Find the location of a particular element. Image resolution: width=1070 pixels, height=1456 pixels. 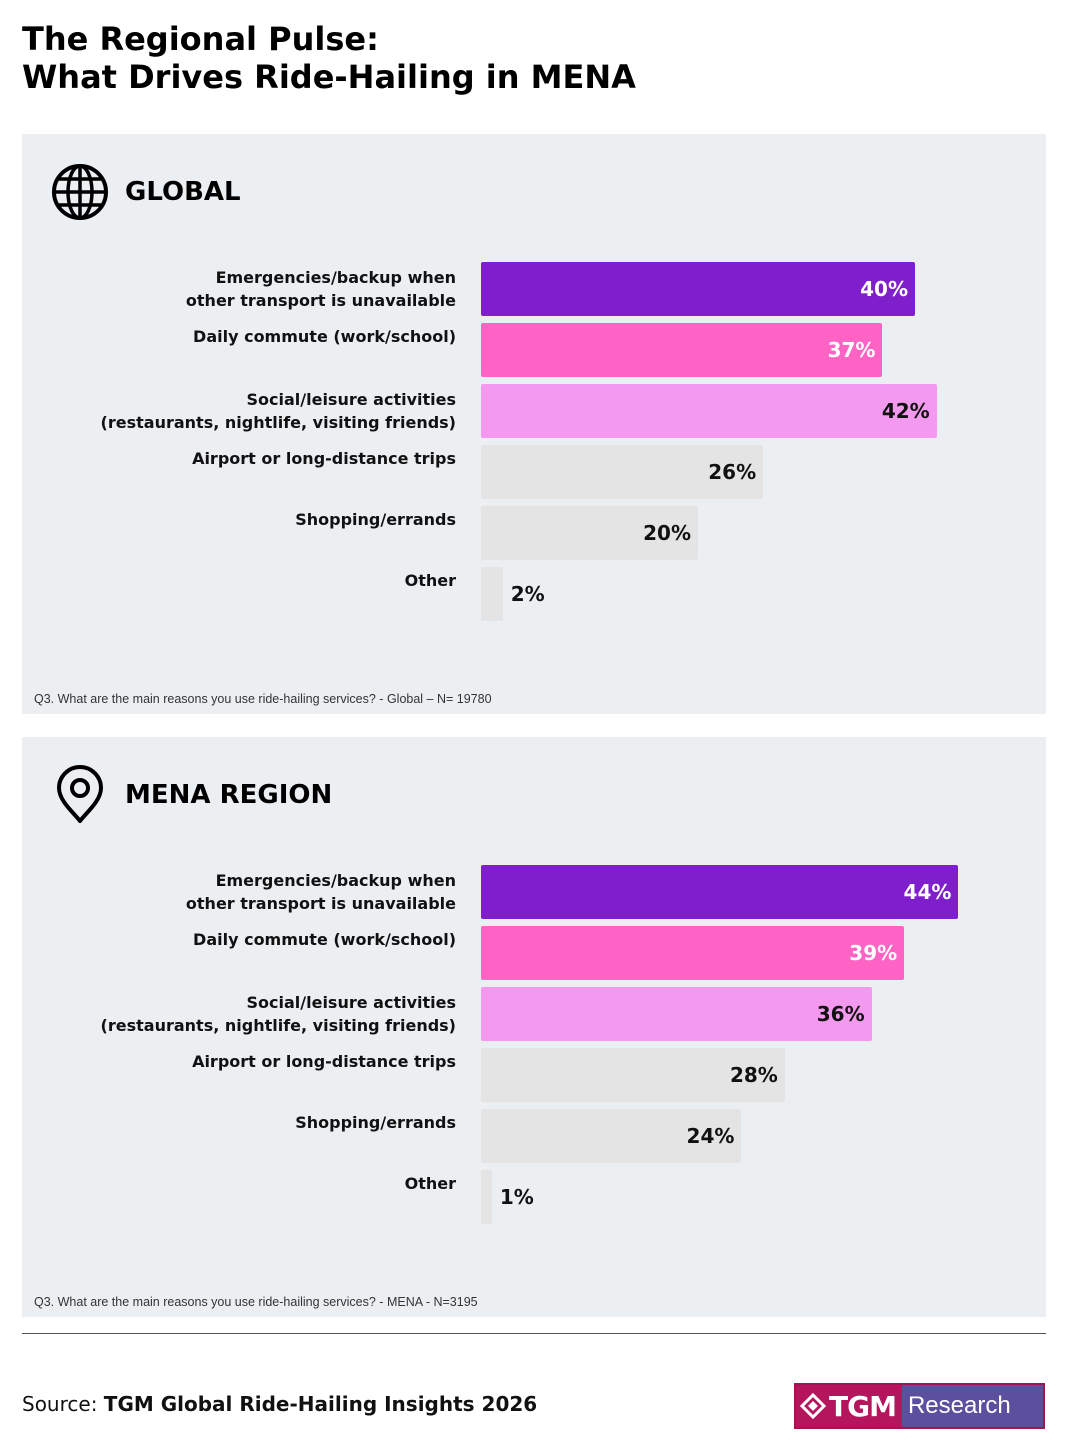

tgm-research-logo: TGM Research is located at coordinates (919, 1406).